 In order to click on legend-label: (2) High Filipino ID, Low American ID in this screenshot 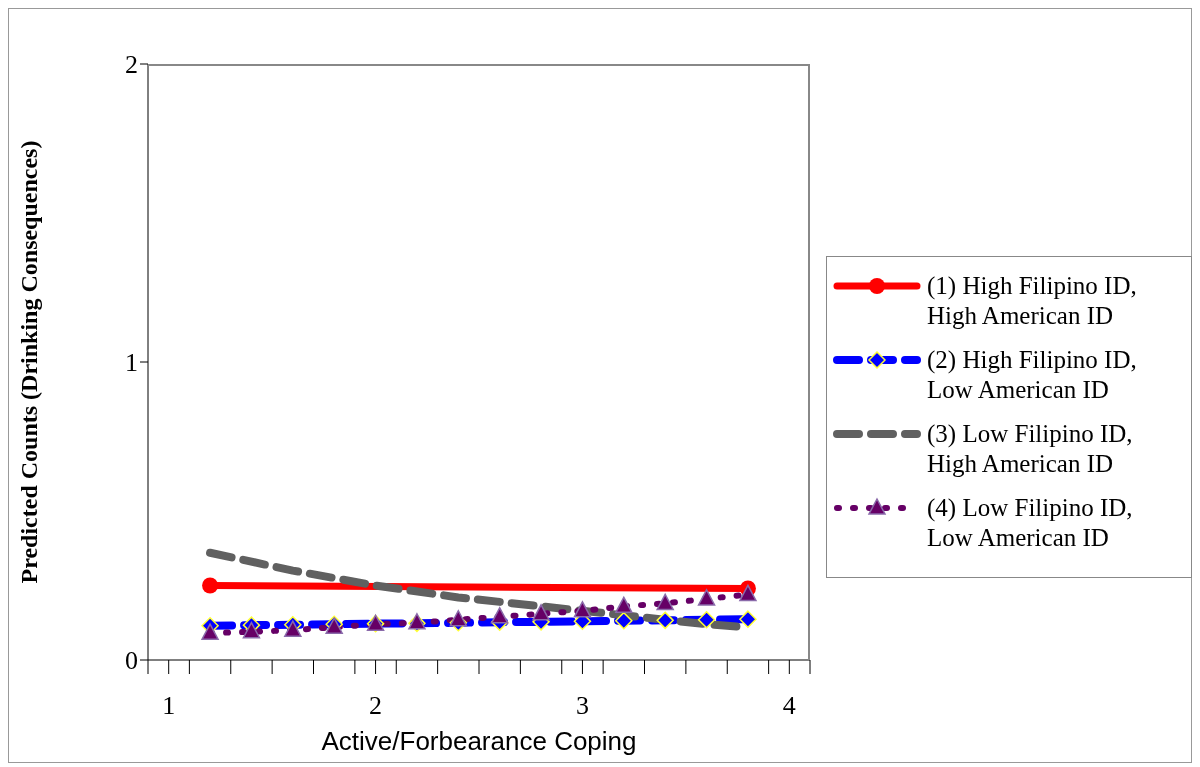, I will do `click(1032, 375)`.